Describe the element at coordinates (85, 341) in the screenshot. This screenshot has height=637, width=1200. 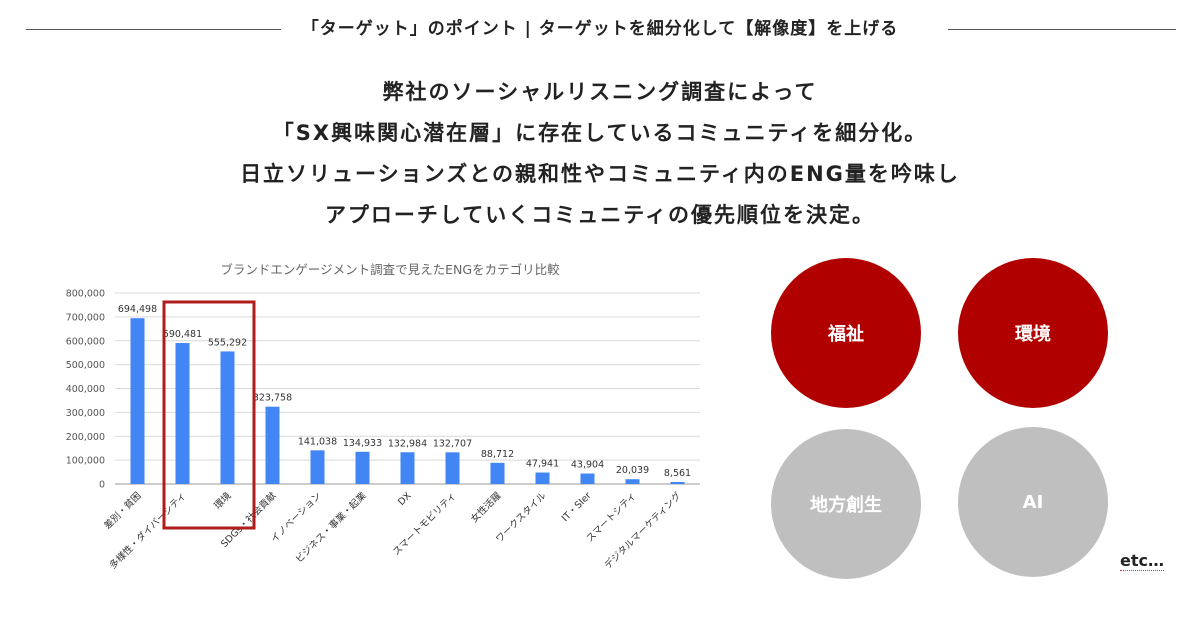
I see `y-tick-label: 600,000` at that location.